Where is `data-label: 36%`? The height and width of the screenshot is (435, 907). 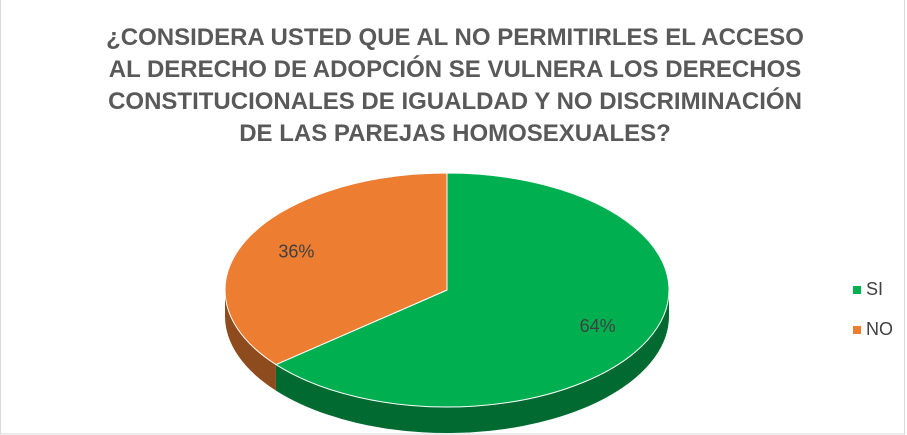
data-label: 36% is located at coordinates (296, 251).